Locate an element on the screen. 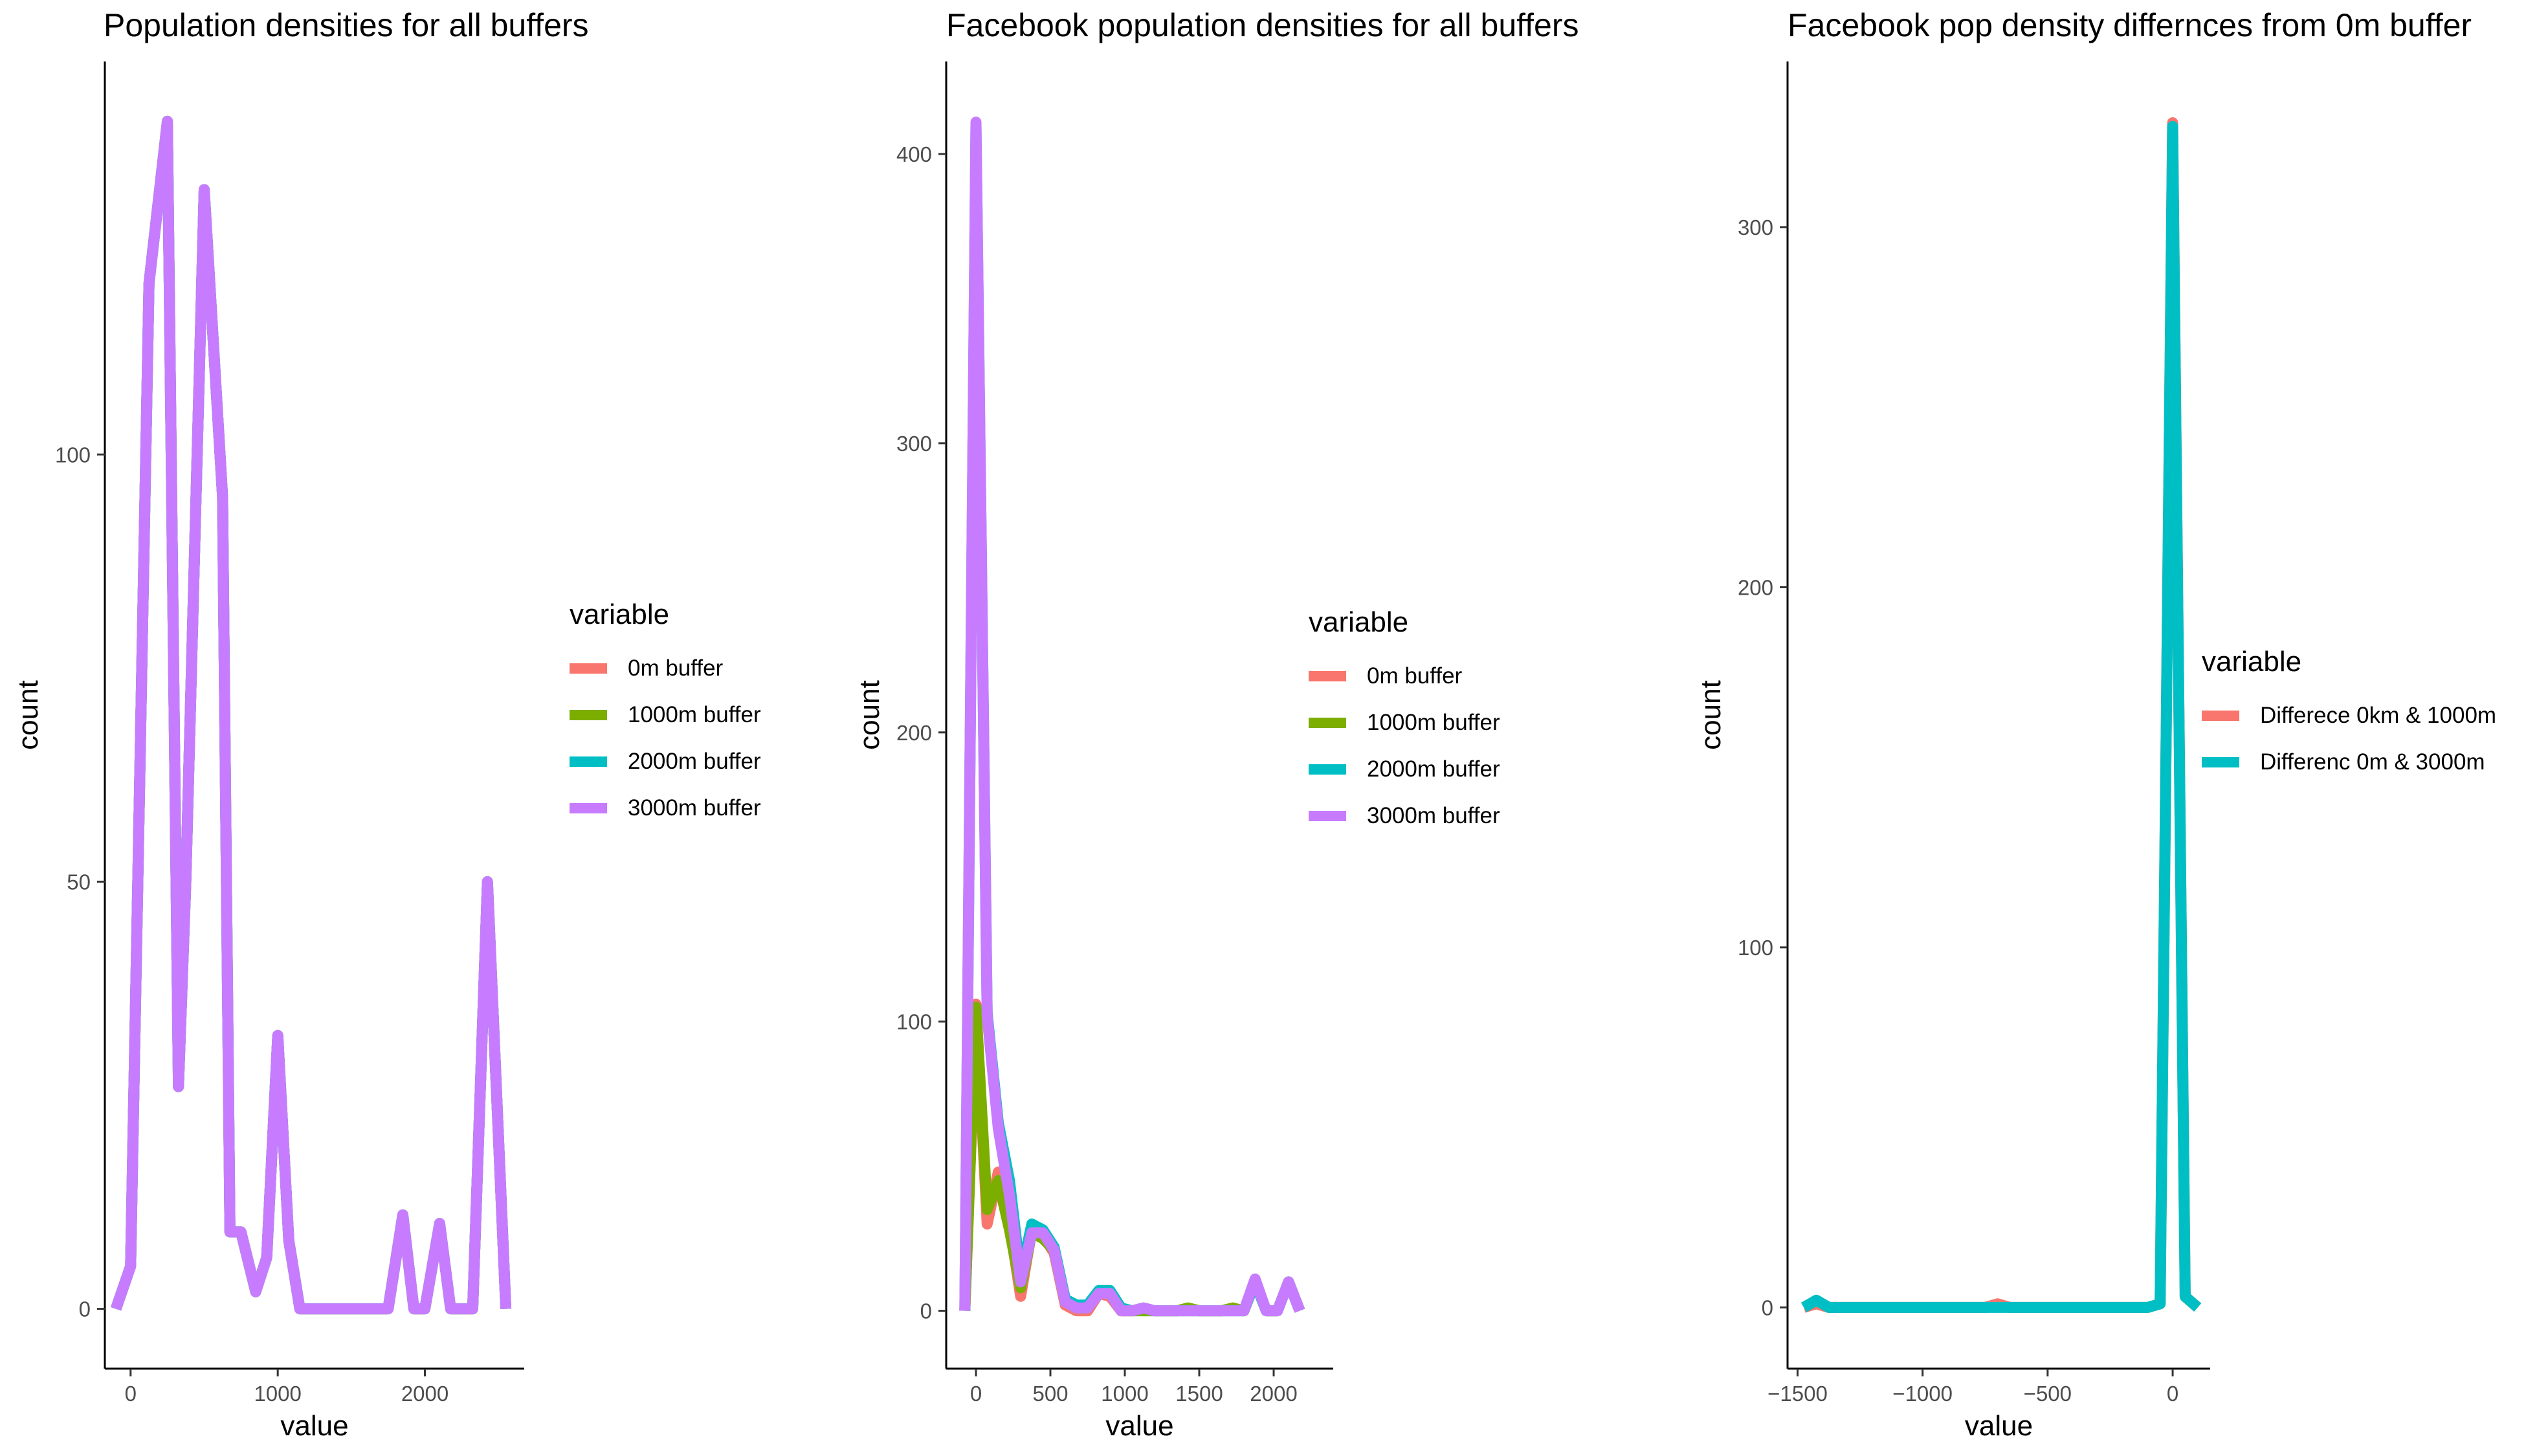 The height and width of the screenshot is (1456, 2526). x-tick-label: −1000 is located at coordinates (1922, 1394).